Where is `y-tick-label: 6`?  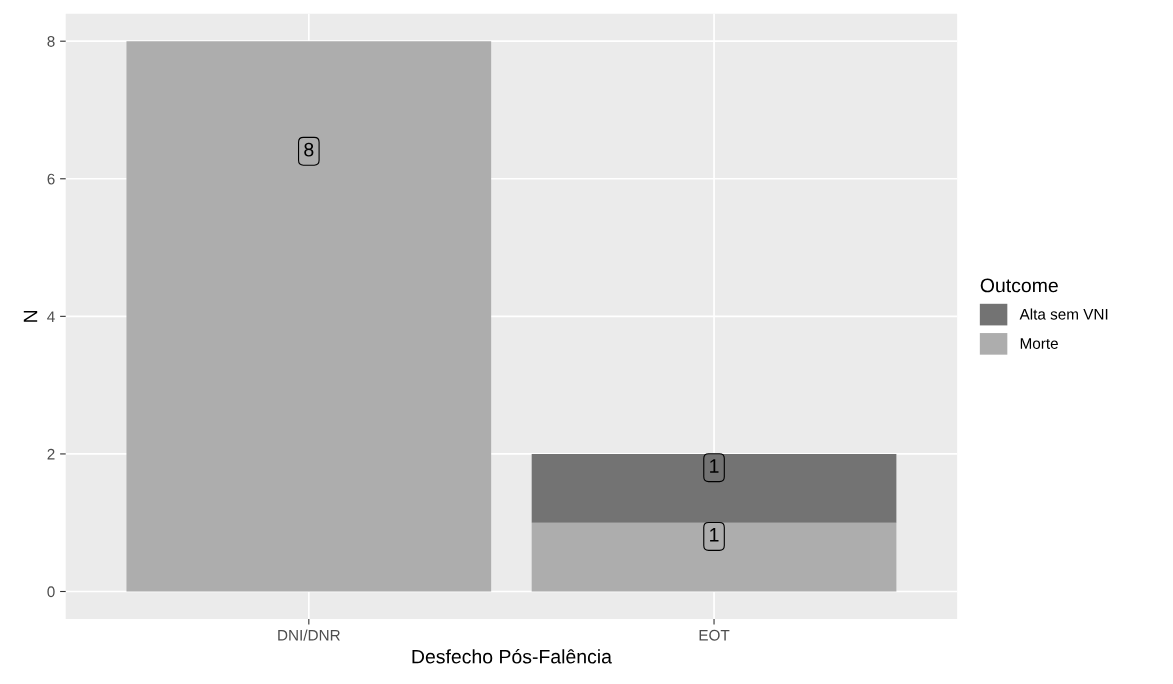 y-tick-label: 6 is located at coordinates (51, 179).